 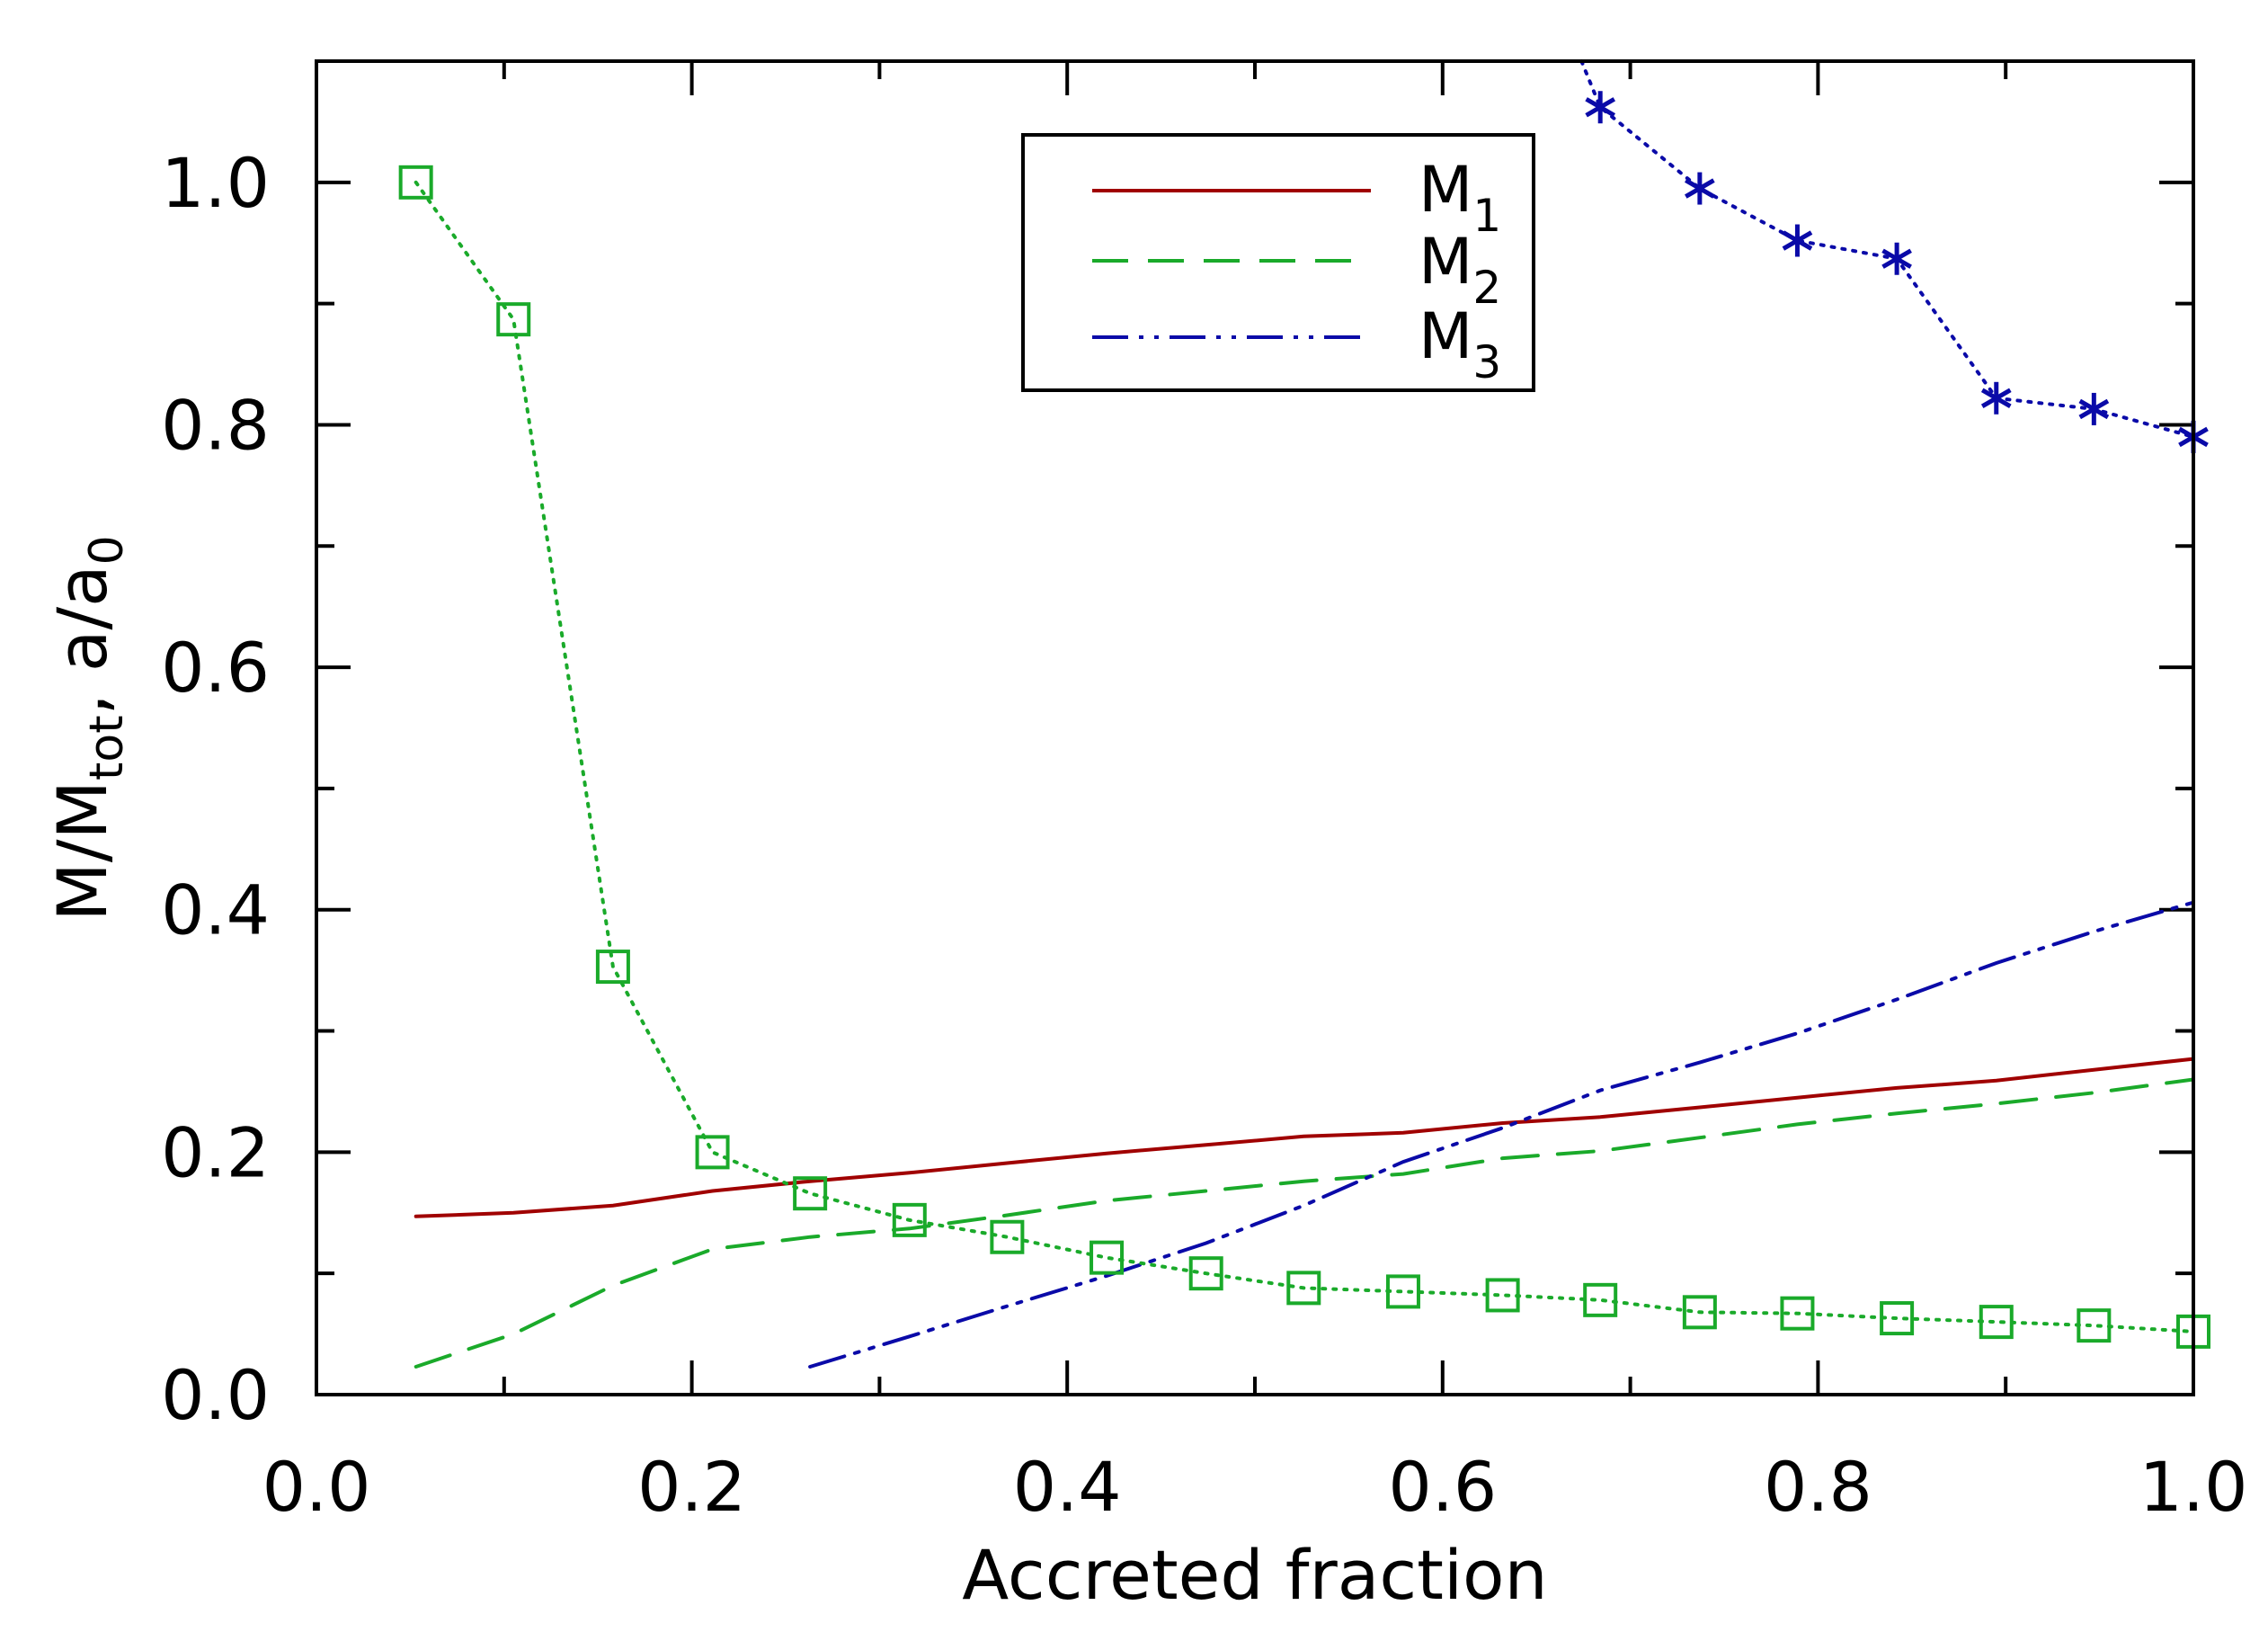 What do you see at coordinates (82, 640) in the screenshot?
I see `y-axis-title-mid: , a/a` at bounding box center [82, 640].